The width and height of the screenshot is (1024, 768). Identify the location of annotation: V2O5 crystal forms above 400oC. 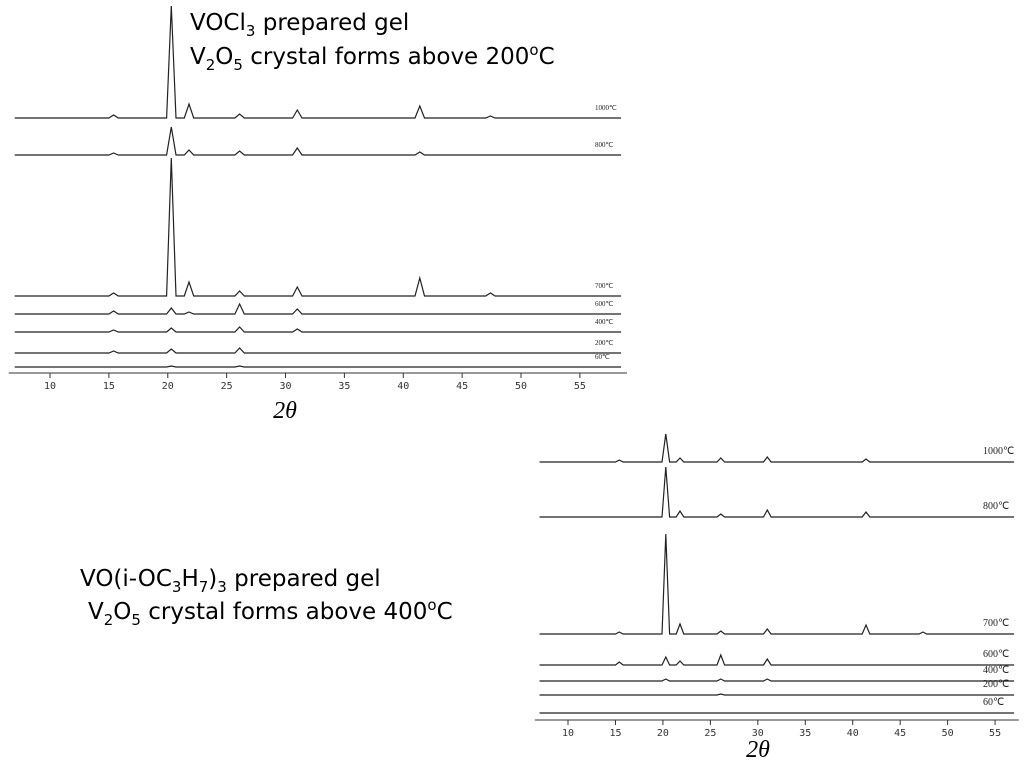
(270, 612).